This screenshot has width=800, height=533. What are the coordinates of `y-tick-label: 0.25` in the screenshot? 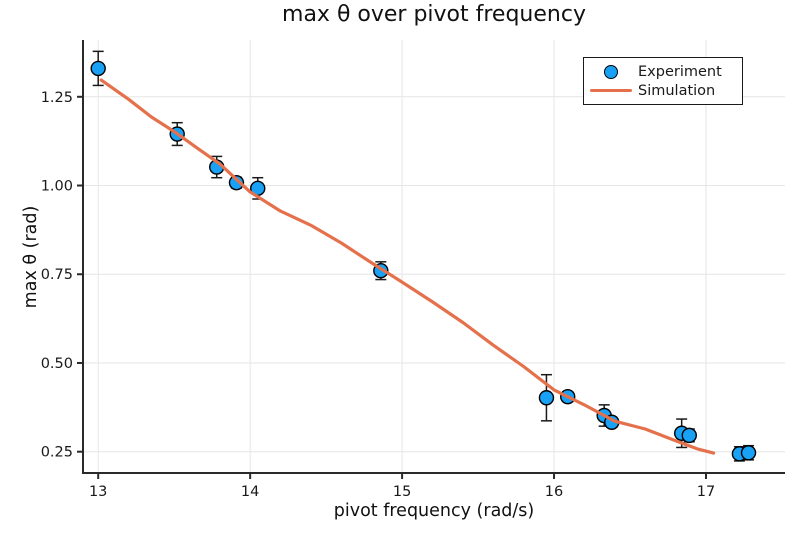 It's located at (57, 453).